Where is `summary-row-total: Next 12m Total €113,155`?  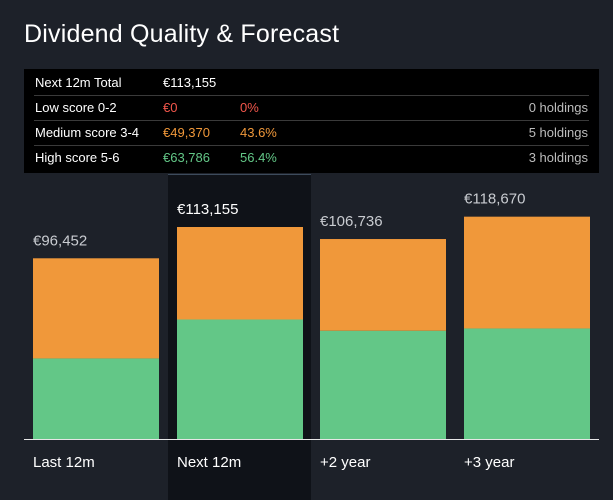 summary-row-total: Next 12m Total €113,155 is located at coordinates (311, 83).